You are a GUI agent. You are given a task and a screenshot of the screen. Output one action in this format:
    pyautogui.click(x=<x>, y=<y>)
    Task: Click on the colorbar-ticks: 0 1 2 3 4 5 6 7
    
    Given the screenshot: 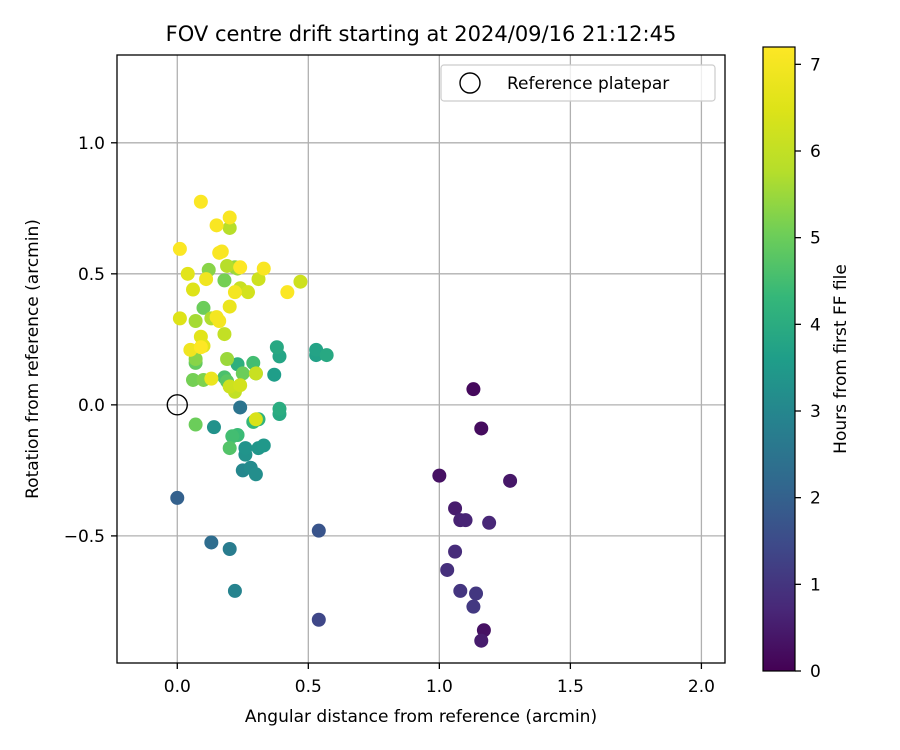 What is the action you would take?
    pyautogui.click(x=808, y=368)
    